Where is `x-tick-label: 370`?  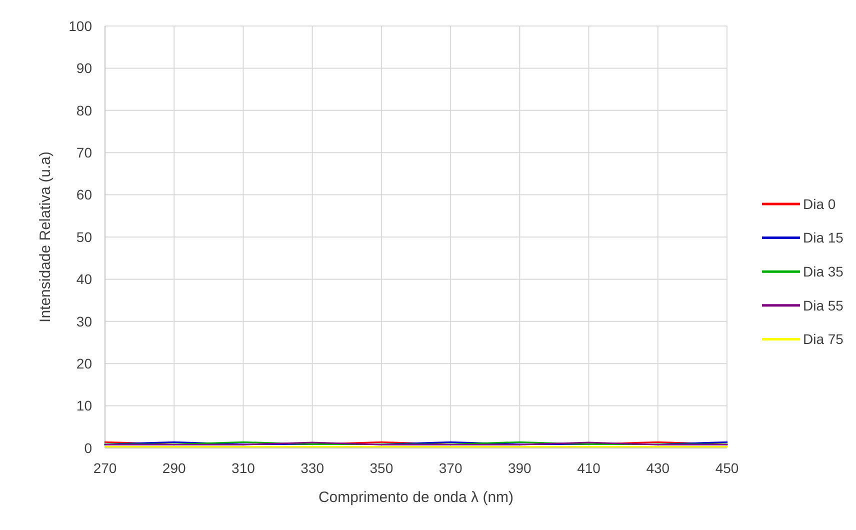
x-tick-label: 370 is located at coordinates (450, 468).